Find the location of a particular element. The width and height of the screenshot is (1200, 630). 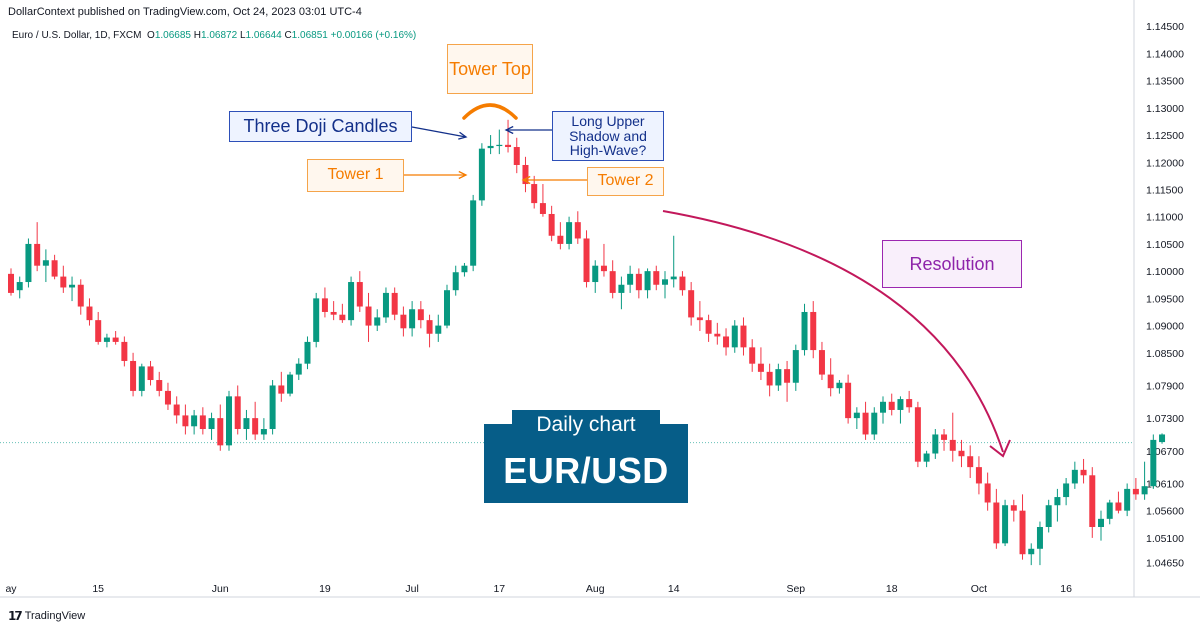

long-upper-shadow-label: Long Upper Shadow and High-Wave? is located at coordinates (608, 136).